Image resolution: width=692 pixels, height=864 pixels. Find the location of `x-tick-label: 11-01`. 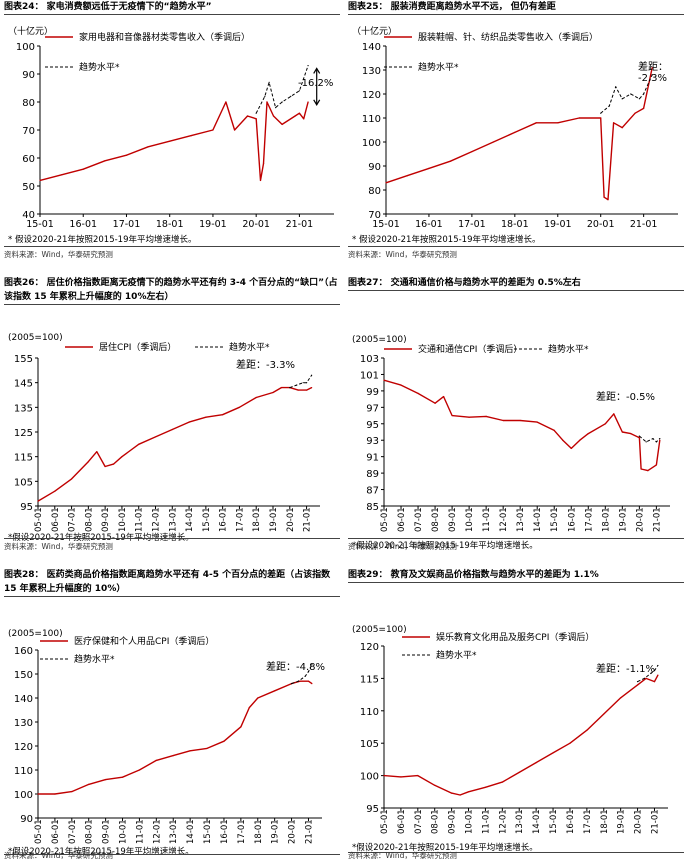

x-tick-label: 11-01 is located at coordinates (140, 831).